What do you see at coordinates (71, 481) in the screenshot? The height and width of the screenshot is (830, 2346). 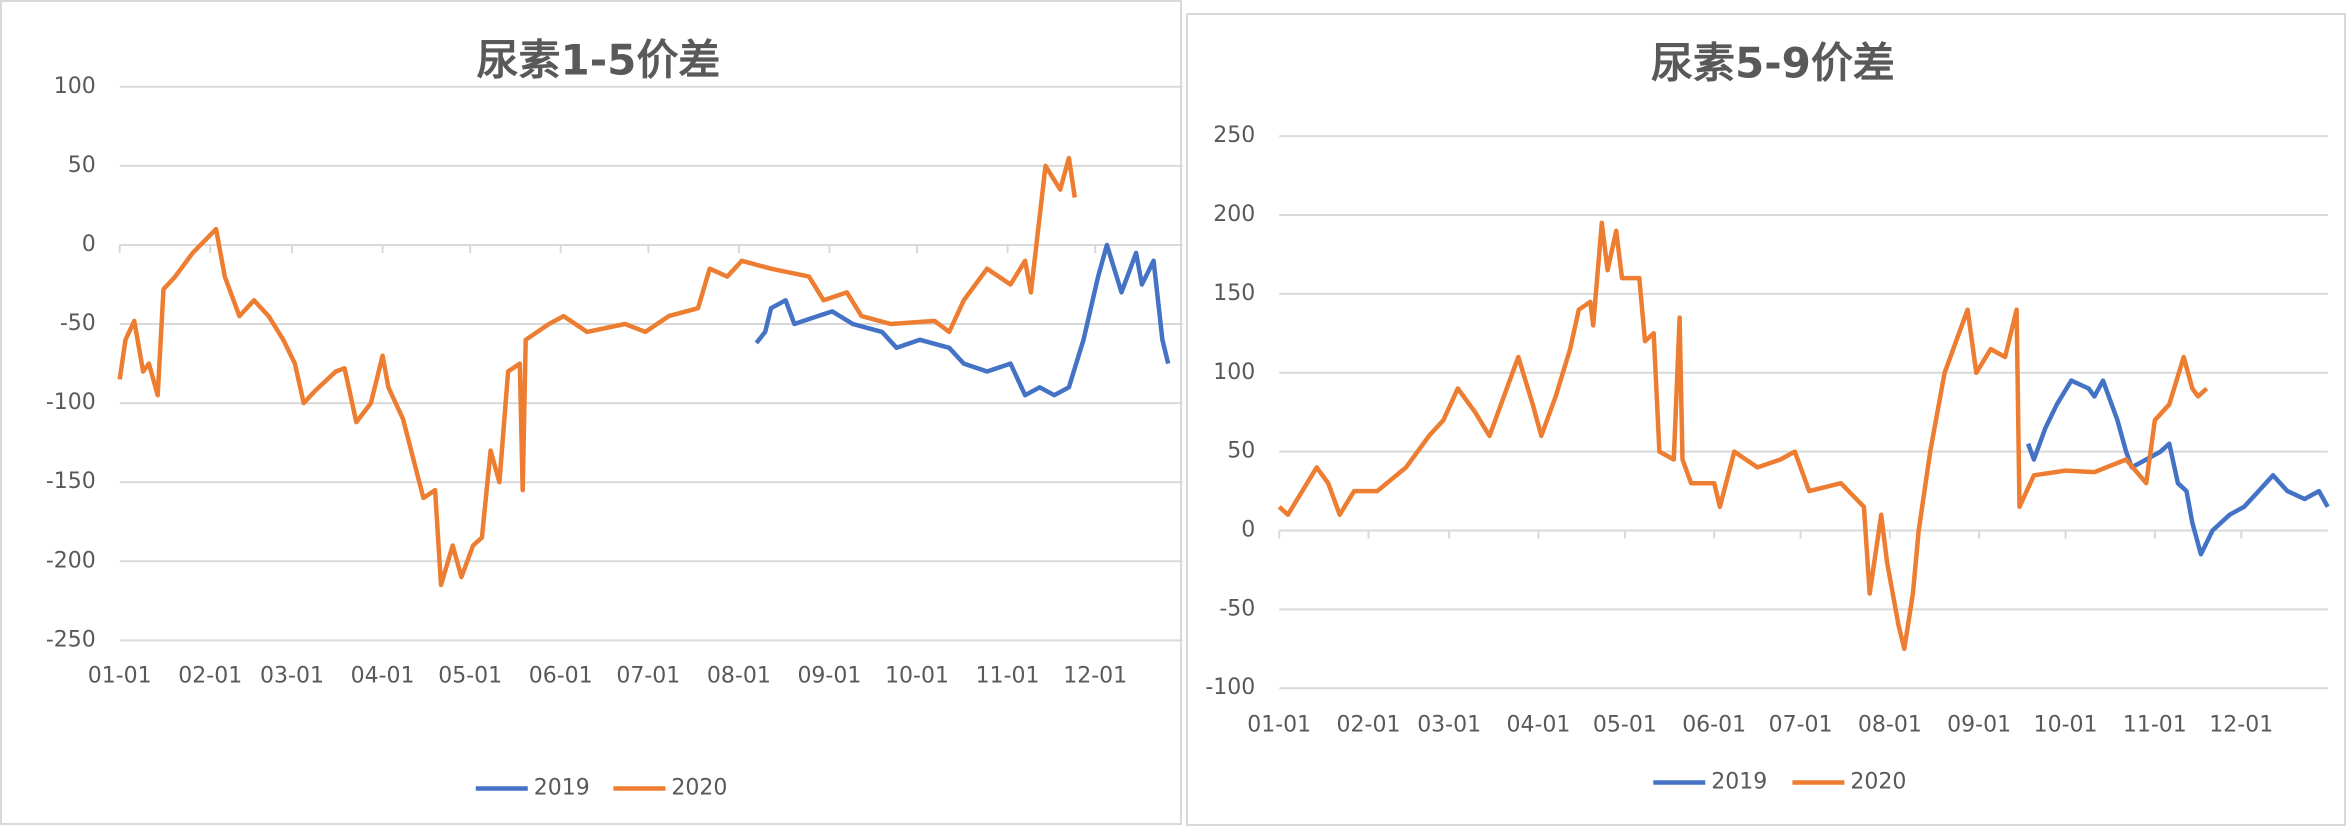 I see `y-tick-label: -150` at bounding box center [71, 481].